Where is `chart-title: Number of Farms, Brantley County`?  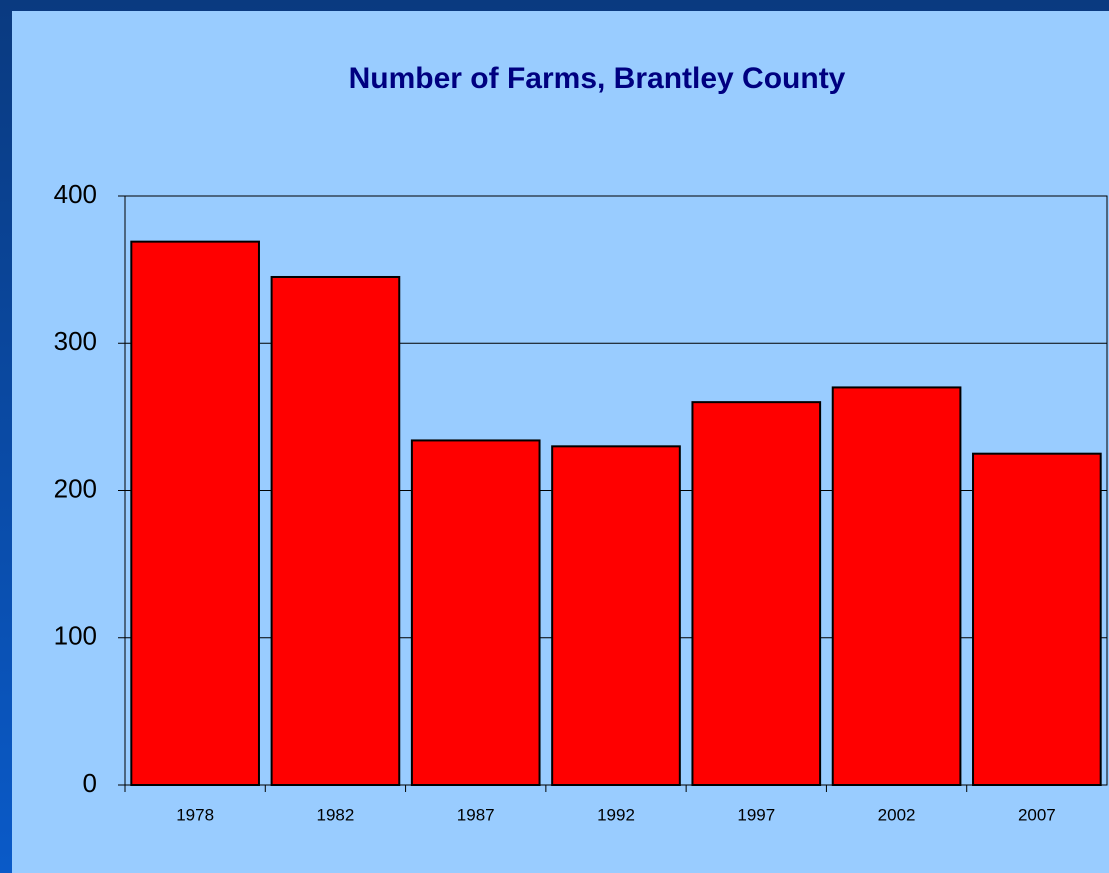
chart-title: Number of Farms, Brantley County is located at coordinates (597, 78).